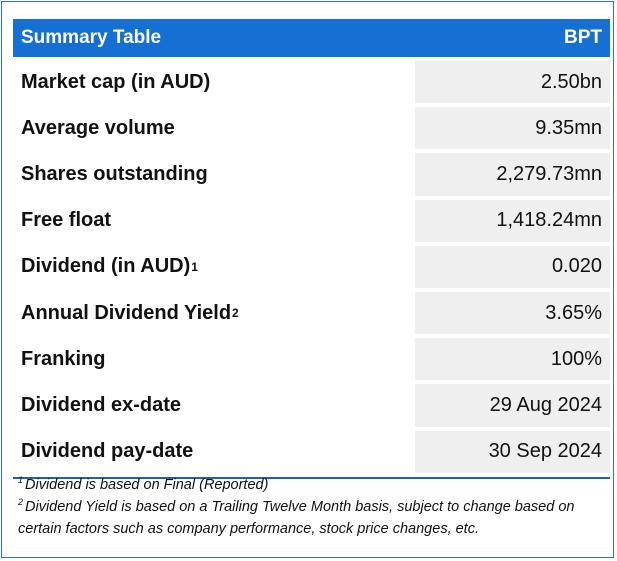 The width and height of the screenshot is (617, 561). Describe the element at coordinates (311, 477) in the screenshot. I see `table-bottom-rule` at that location.